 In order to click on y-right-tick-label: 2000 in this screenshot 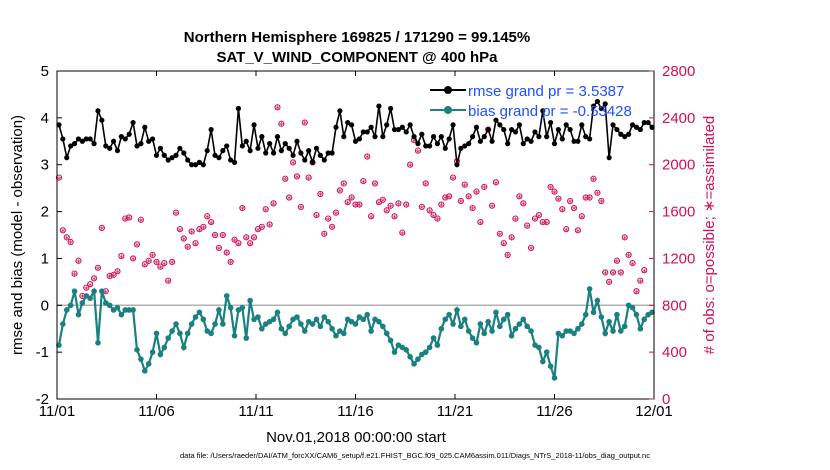, I will do `click(678, 165)`.